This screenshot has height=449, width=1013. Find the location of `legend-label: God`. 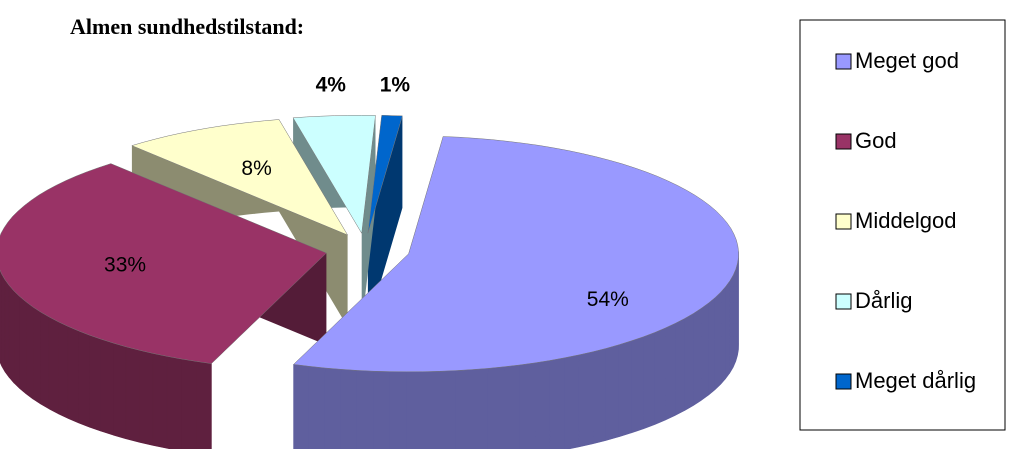

legend-label: God is located at coordinates (876, 140).